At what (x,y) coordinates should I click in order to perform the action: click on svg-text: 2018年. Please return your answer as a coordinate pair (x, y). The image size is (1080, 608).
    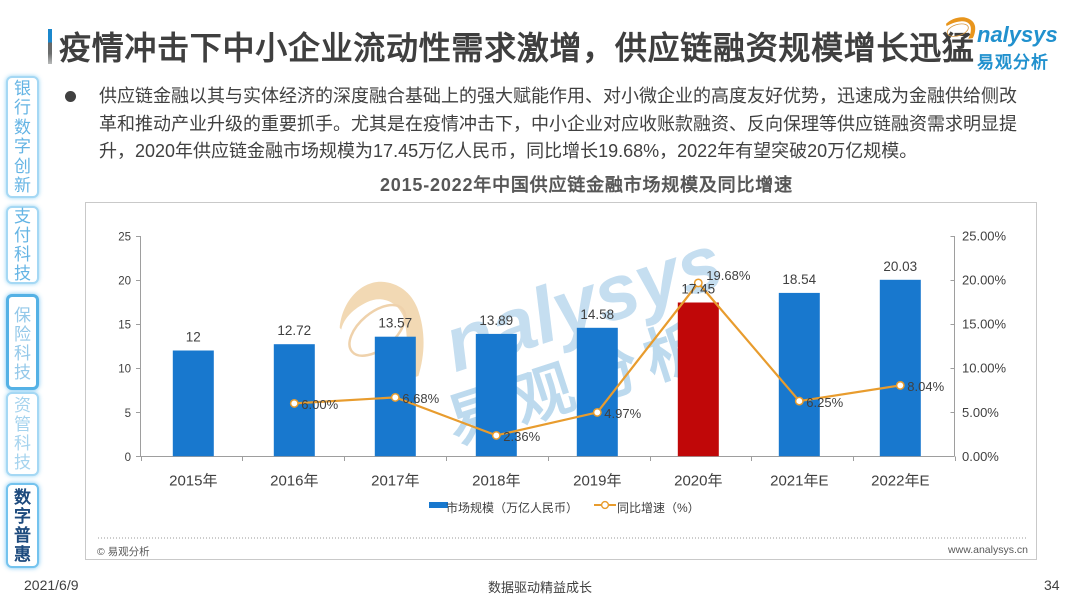
    Looking at the image, I should click on (496, 481).